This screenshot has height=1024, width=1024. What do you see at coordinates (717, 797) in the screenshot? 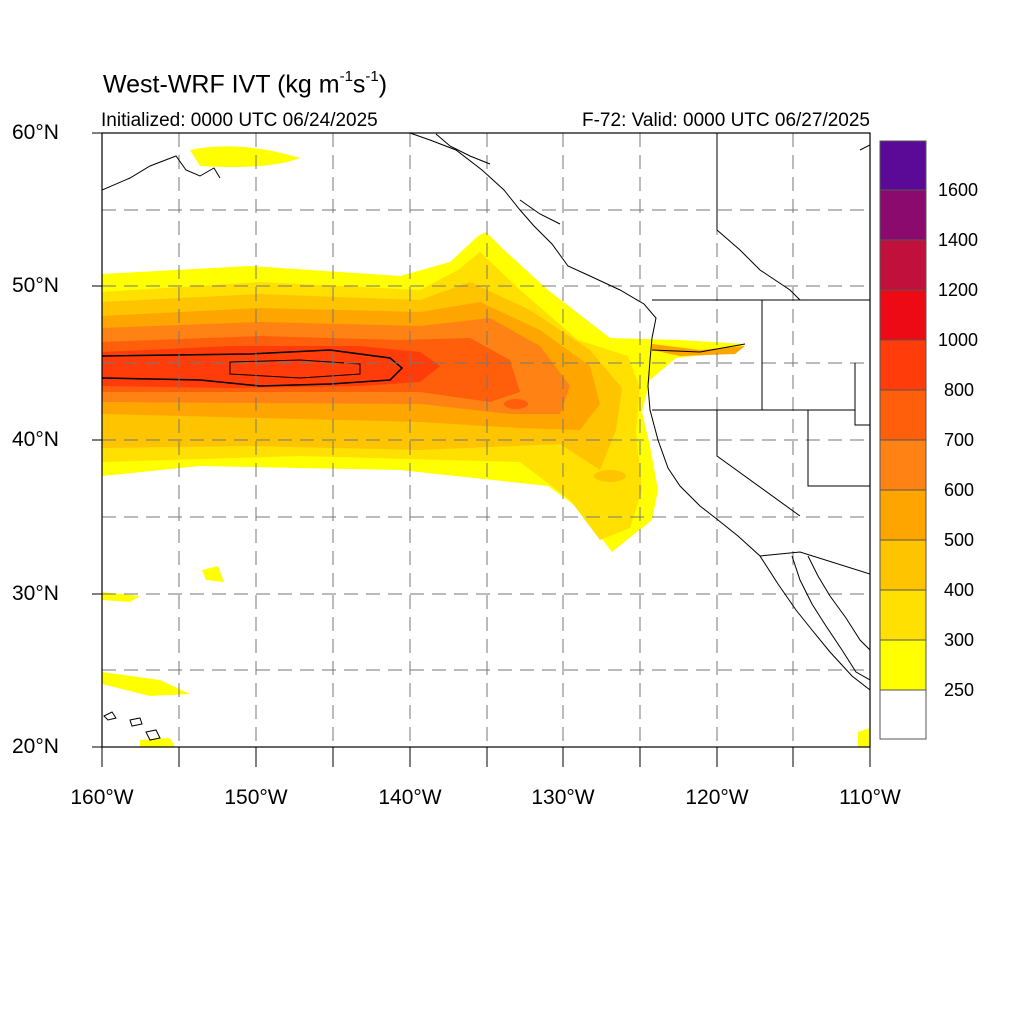
I see `lon-label-120w: 120°W` at bounding box center [717, 797].